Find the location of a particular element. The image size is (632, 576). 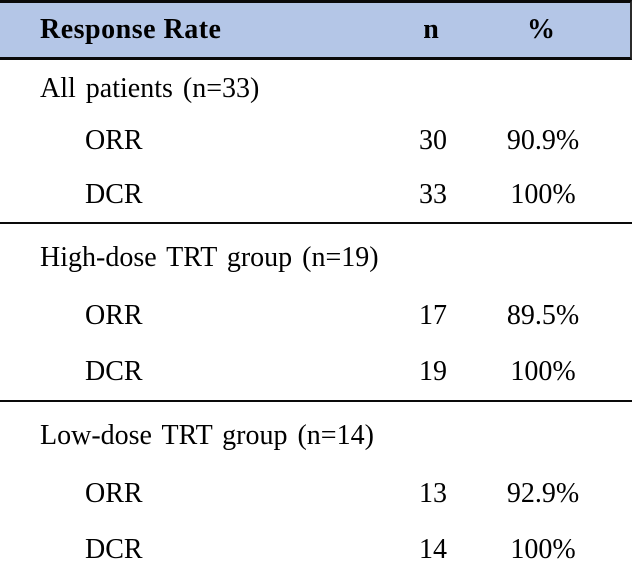

row-n-value: 33 is located at coordinates (433, 194).